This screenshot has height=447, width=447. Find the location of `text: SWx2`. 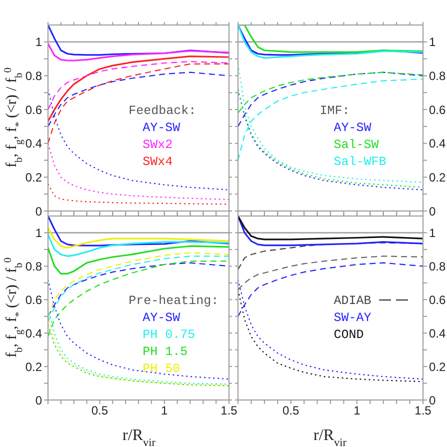

text: SWx2 is located at coordinates (157, 145).